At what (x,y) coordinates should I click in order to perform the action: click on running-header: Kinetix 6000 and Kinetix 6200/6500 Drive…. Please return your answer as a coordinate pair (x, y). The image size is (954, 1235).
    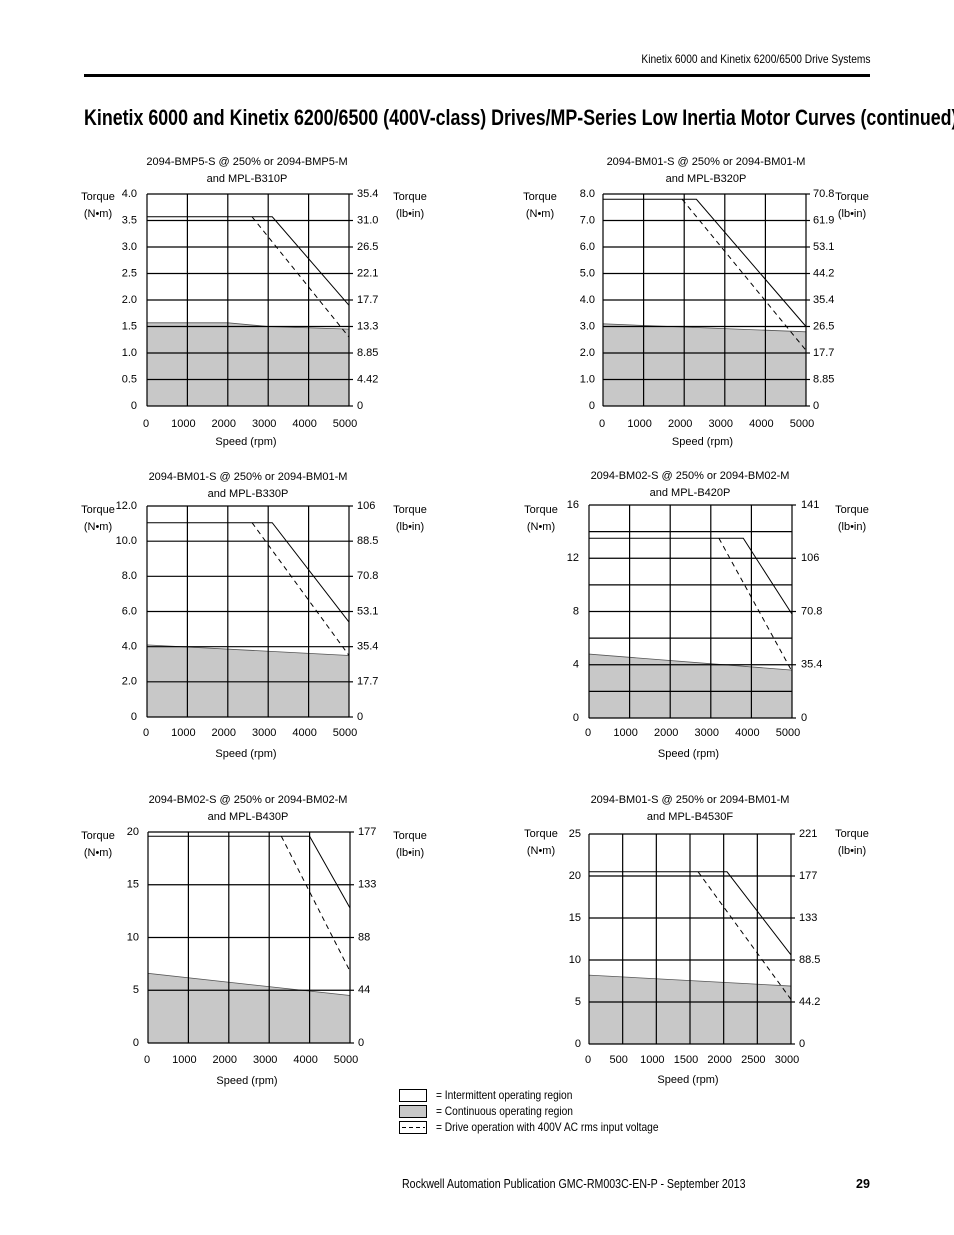
    Looking at the image, I should click on (755, 59).